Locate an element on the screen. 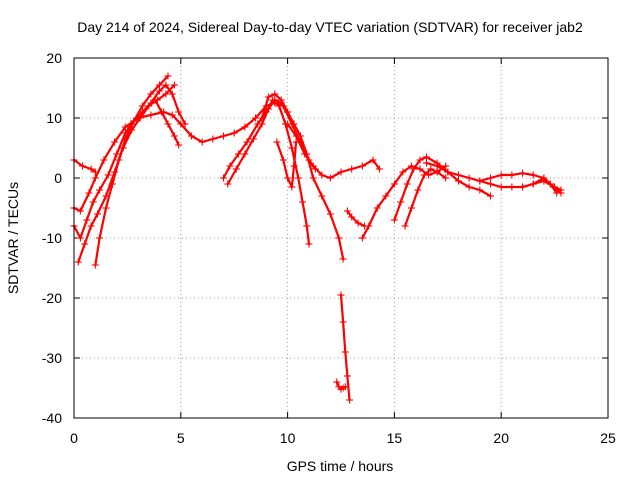 This screenshot has width=640, height=480. series-s13 is located at coordinates (341, 385).